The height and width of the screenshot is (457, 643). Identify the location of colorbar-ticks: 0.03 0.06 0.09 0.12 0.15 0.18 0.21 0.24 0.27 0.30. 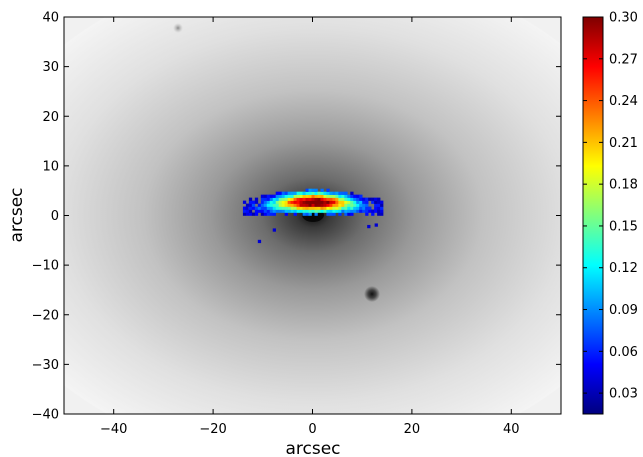
(610, 206).